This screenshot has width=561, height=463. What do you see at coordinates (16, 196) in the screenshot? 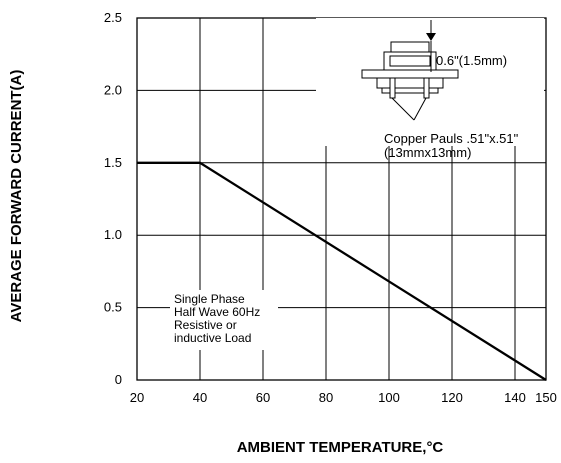
I see `y-axis-label: AVERAGE FORWARD CURRENT(A)` at bounding box center [16, 196].